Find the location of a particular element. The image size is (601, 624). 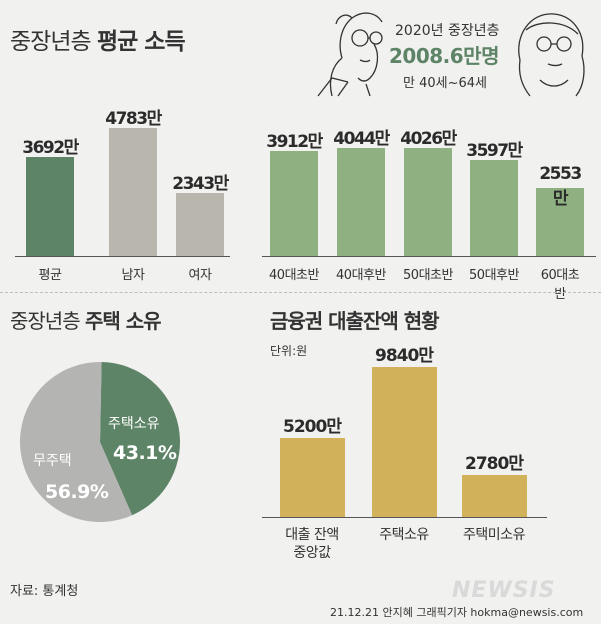

loan-baseline is located at coordinates (404, 517).